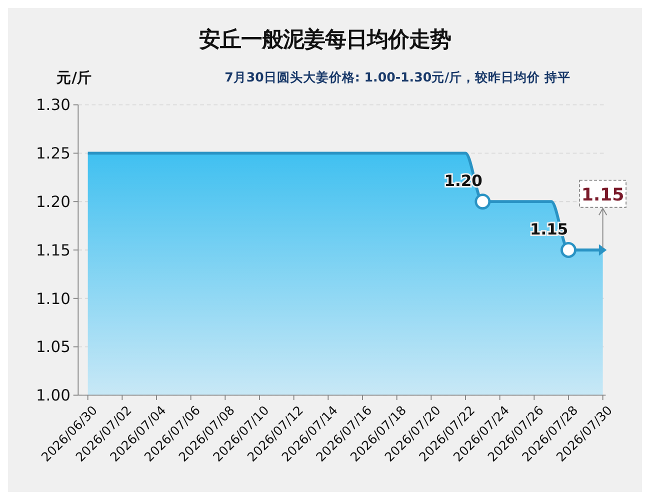 The image size is (650, 500). Describe the element at coordinates (53, 105) in the screenshot. I see `y-tick-label: 1.30` at that location.